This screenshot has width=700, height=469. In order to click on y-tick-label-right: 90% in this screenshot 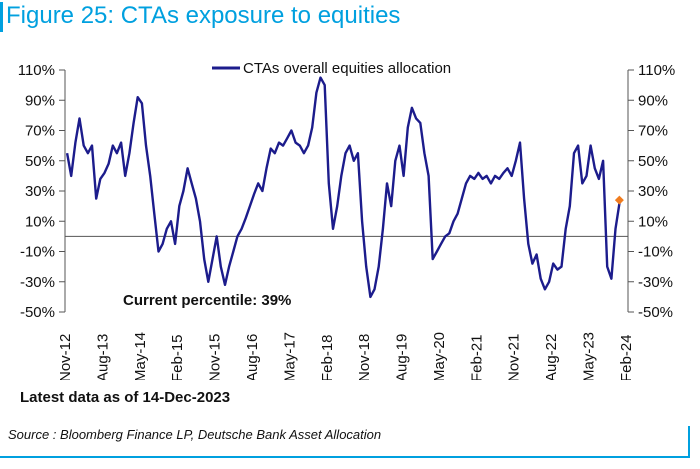, I will do `click(653, 100)`.